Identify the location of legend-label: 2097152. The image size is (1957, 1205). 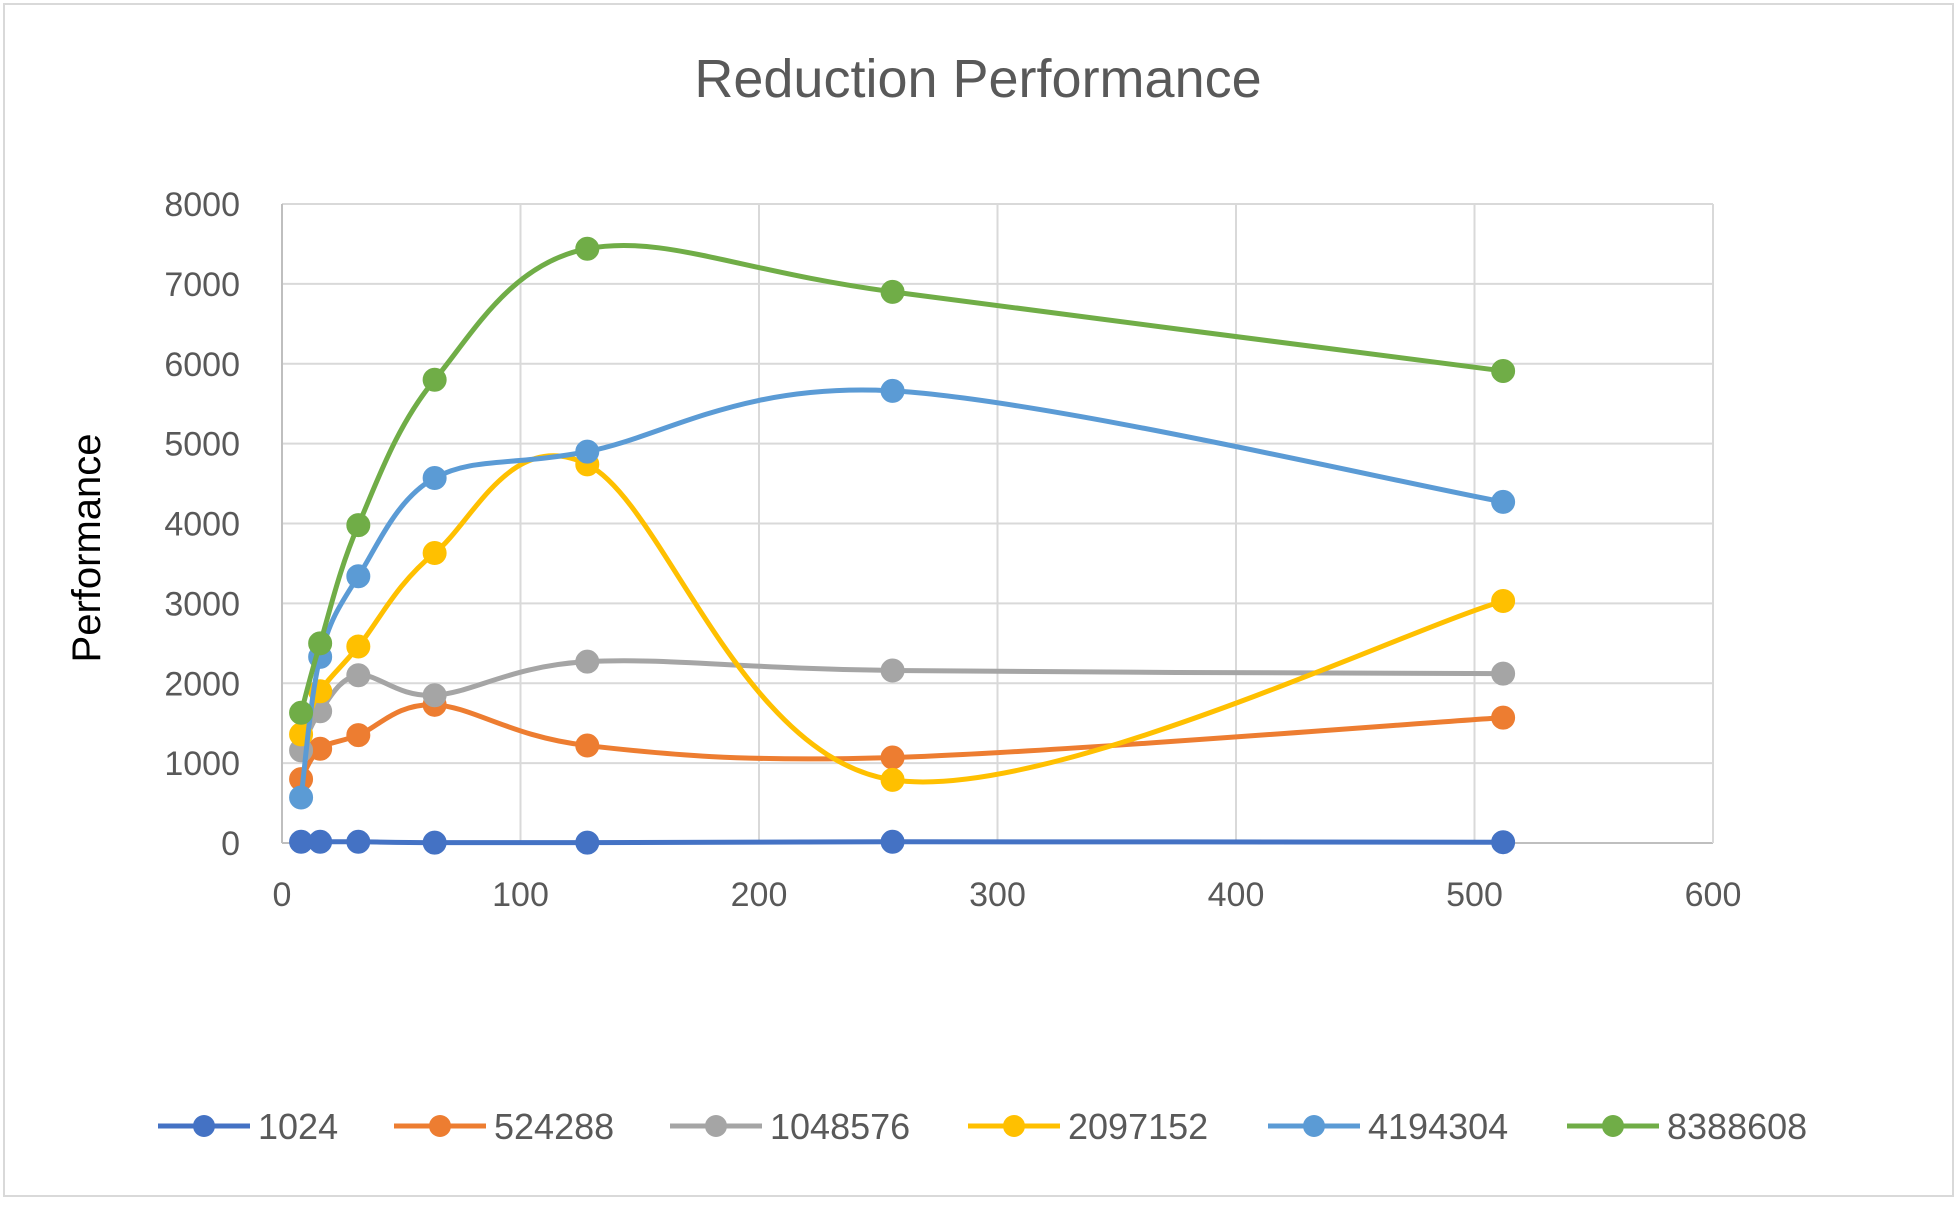
(1138, 1126).